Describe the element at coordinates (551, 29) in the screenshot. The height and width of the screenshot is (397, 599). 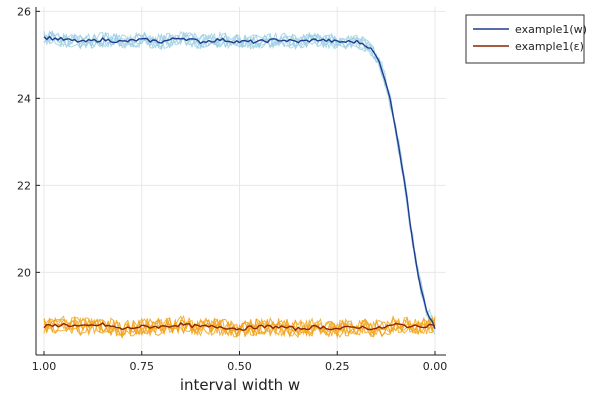
I see `legend-label: example1(w)` at that location.